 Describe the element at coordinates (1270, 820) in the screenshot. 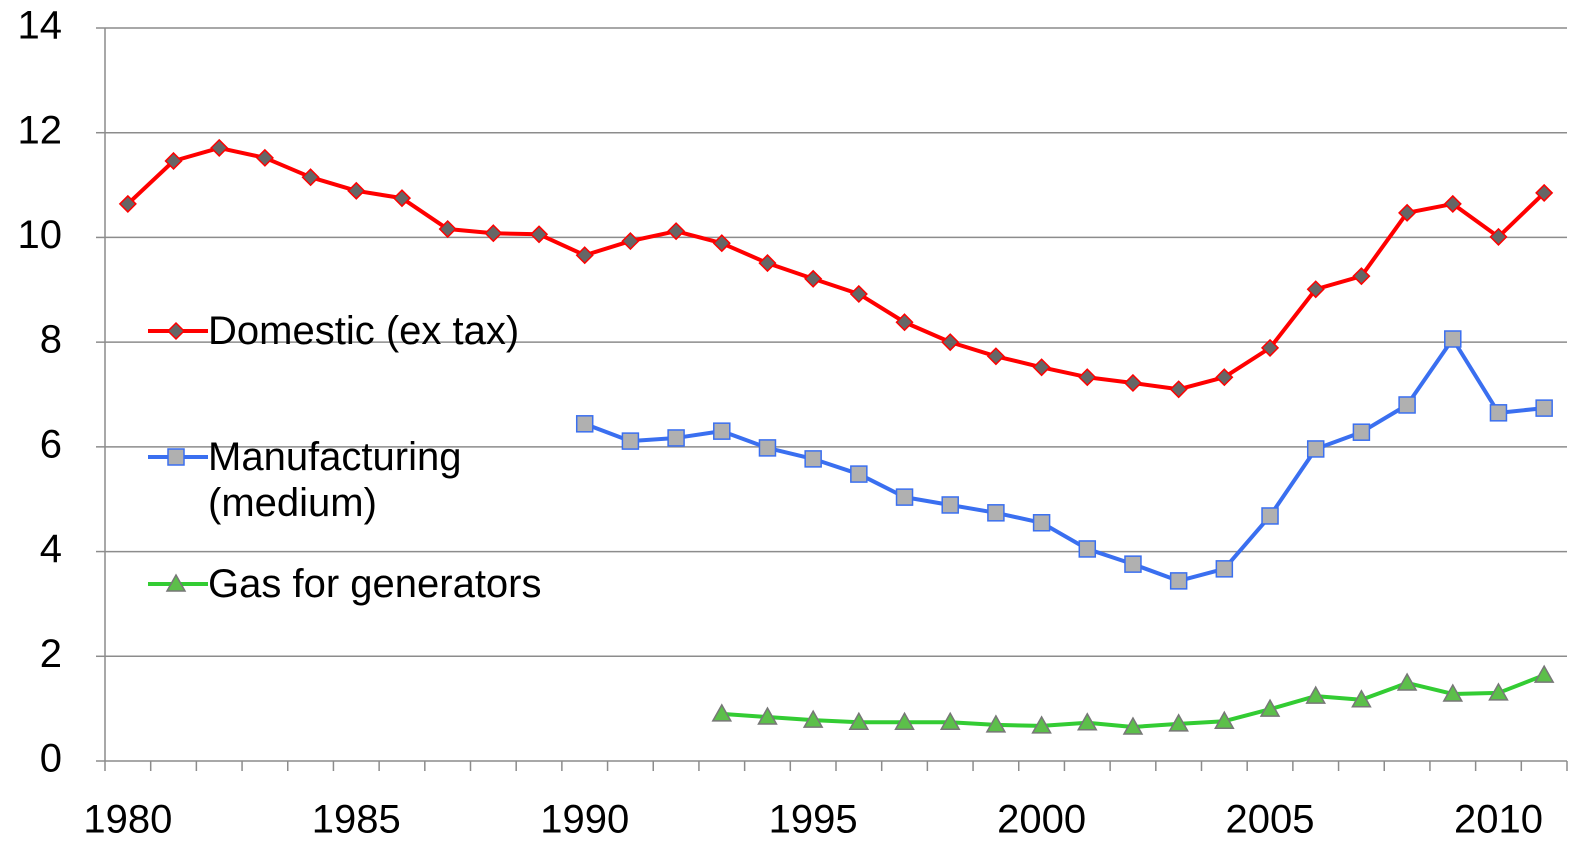

I see `x-tick-label: 2005` at that location.